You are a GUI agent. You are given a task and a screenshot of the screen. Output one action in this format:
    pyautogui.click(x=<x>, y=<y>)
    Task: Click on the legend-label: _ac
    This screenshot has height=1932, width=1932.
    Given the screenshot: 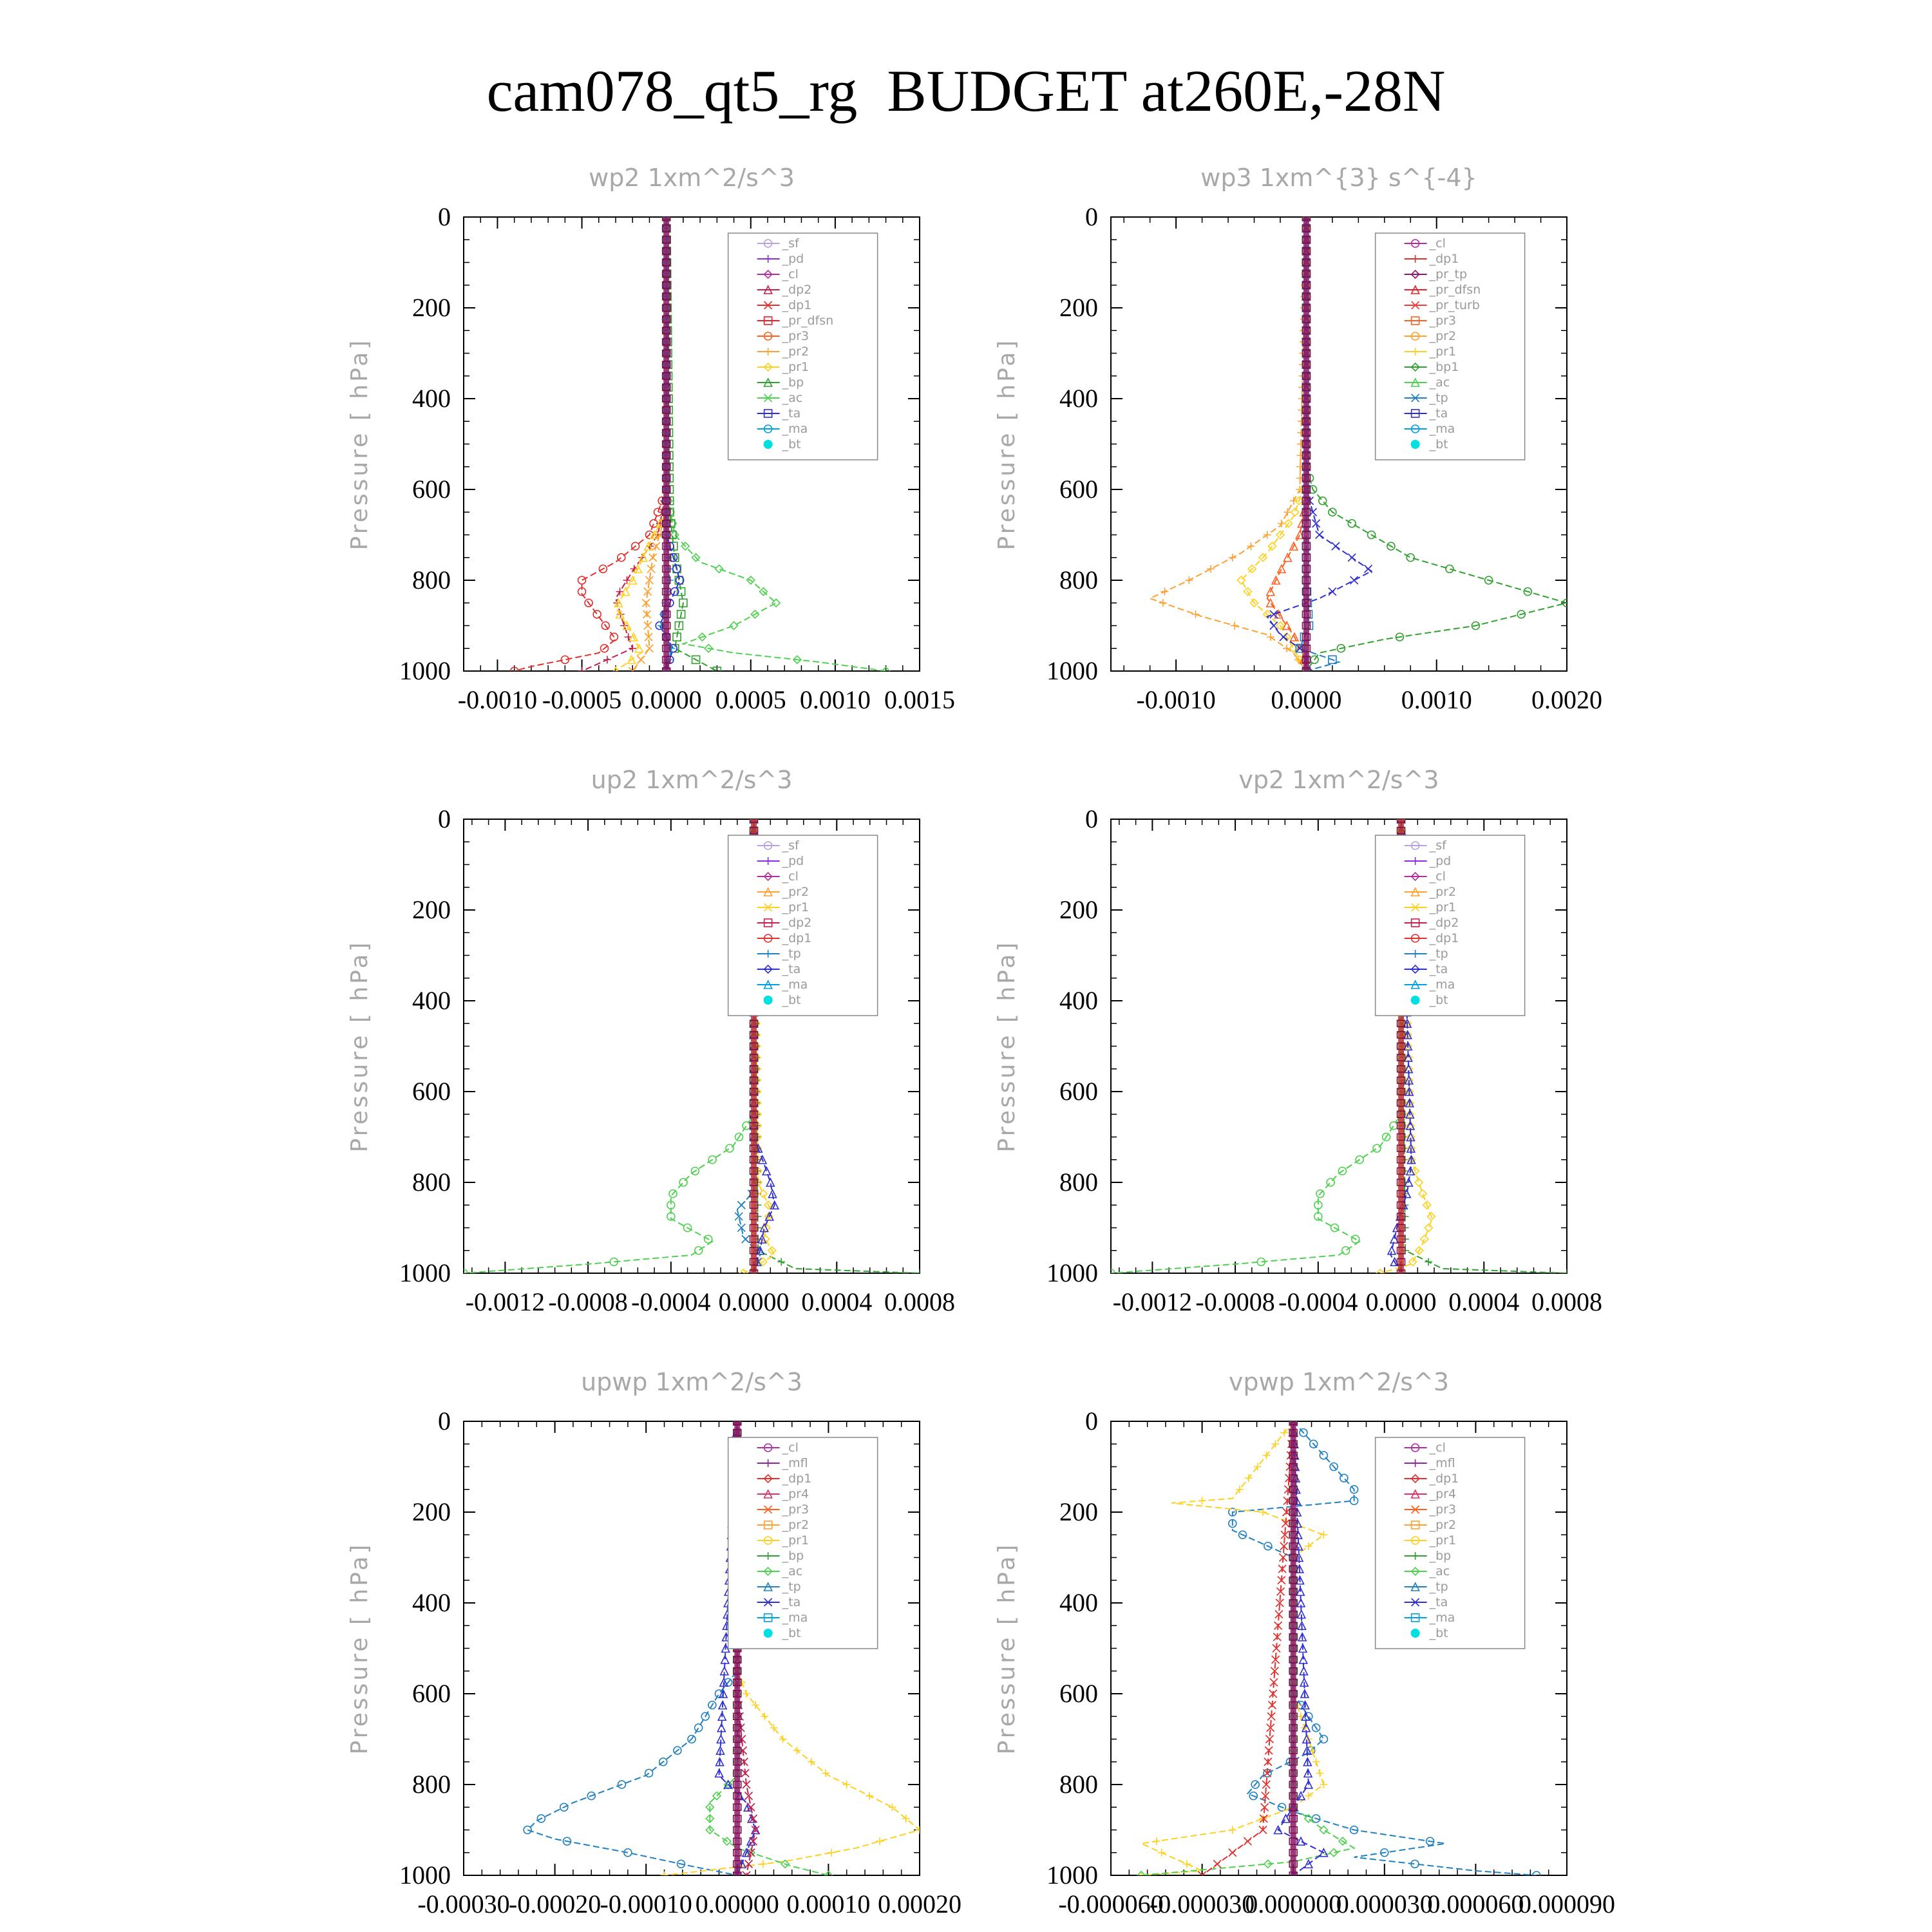 What is the action you would take?
    pyautogui.click(x=1440, y=1571)
    